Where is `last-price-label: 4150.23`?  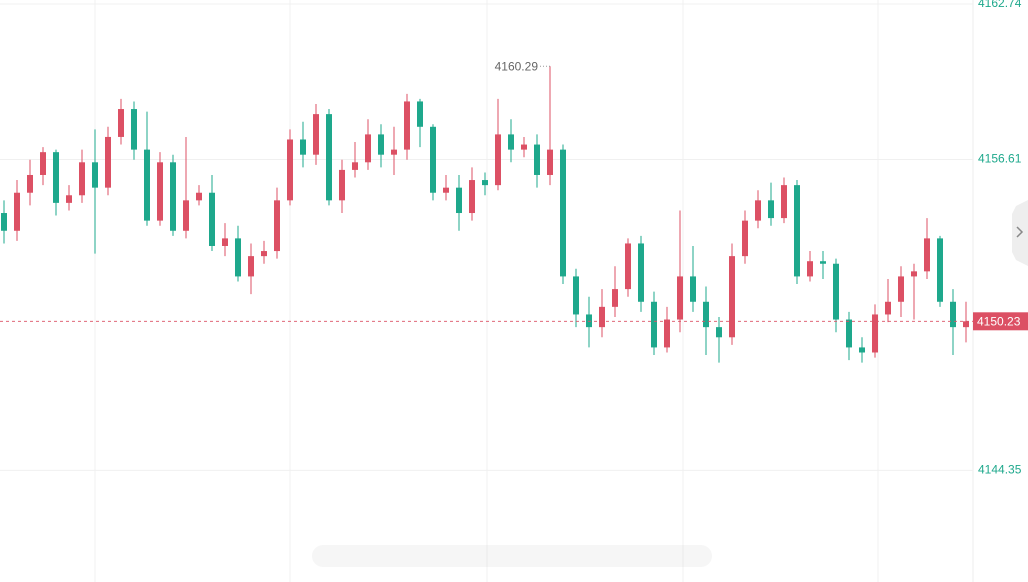 last-price-label: 4150.23 is located at coordinates (999, 321).